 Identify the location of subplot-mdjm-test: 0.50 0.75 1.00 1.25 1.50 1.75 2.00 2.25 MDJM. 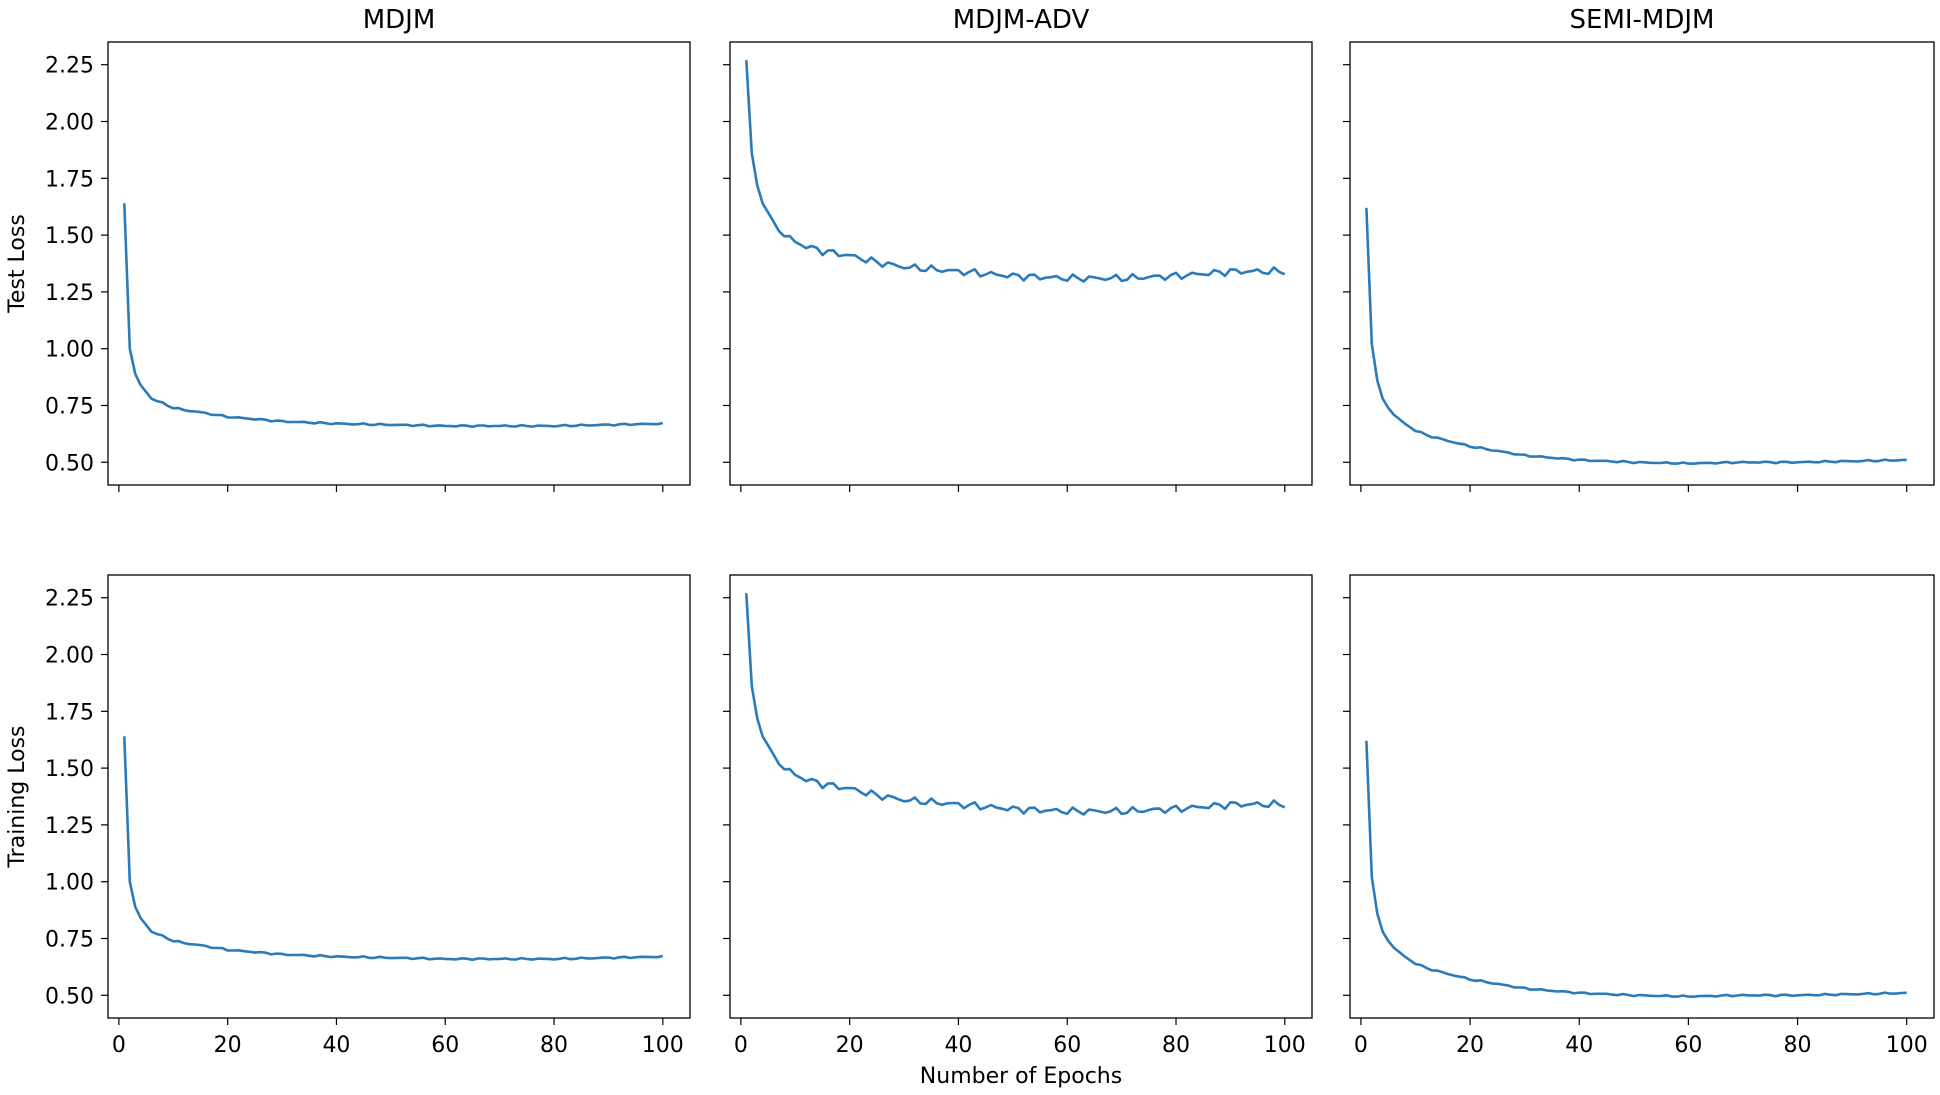
(368, 248).